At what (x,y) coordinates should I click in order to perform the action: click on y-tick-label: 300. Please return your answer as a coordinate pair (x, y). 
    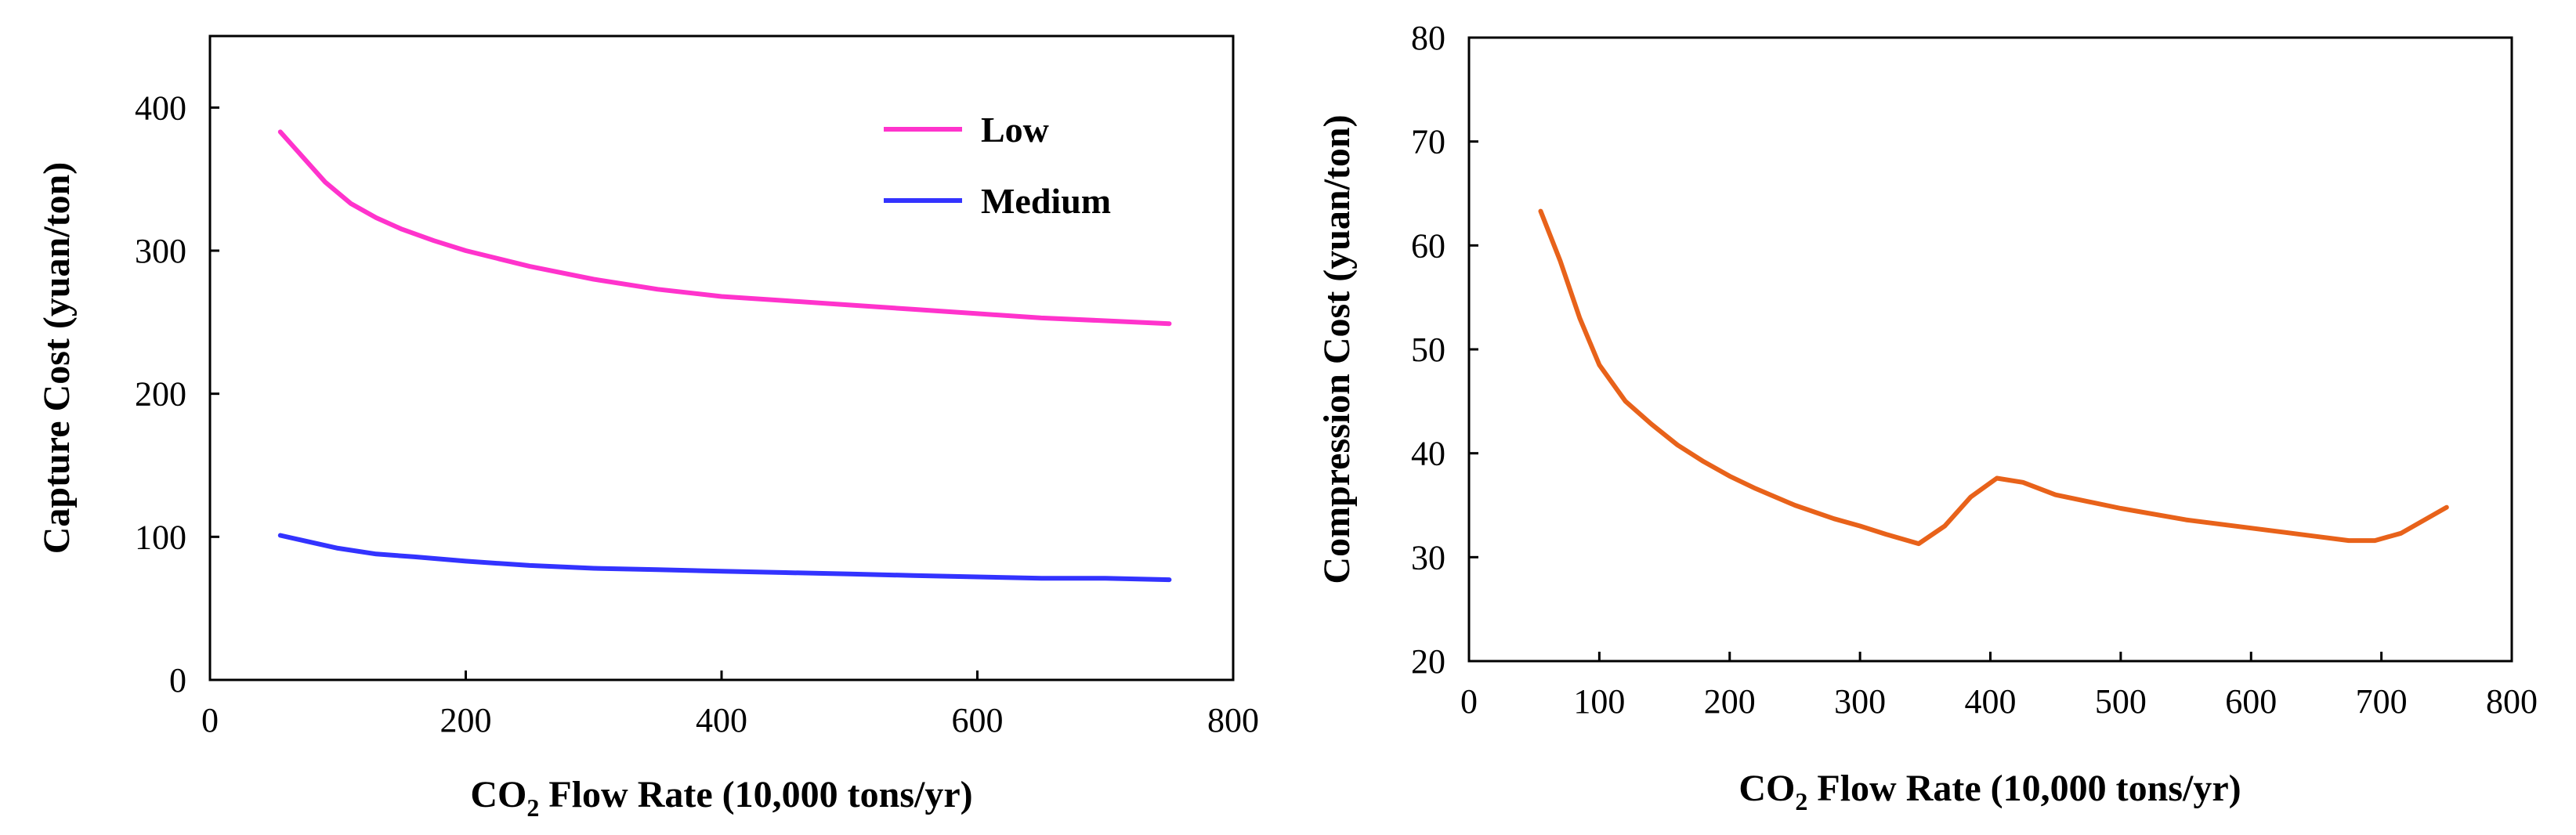
    Looking at the image, I should click on (160, 251).